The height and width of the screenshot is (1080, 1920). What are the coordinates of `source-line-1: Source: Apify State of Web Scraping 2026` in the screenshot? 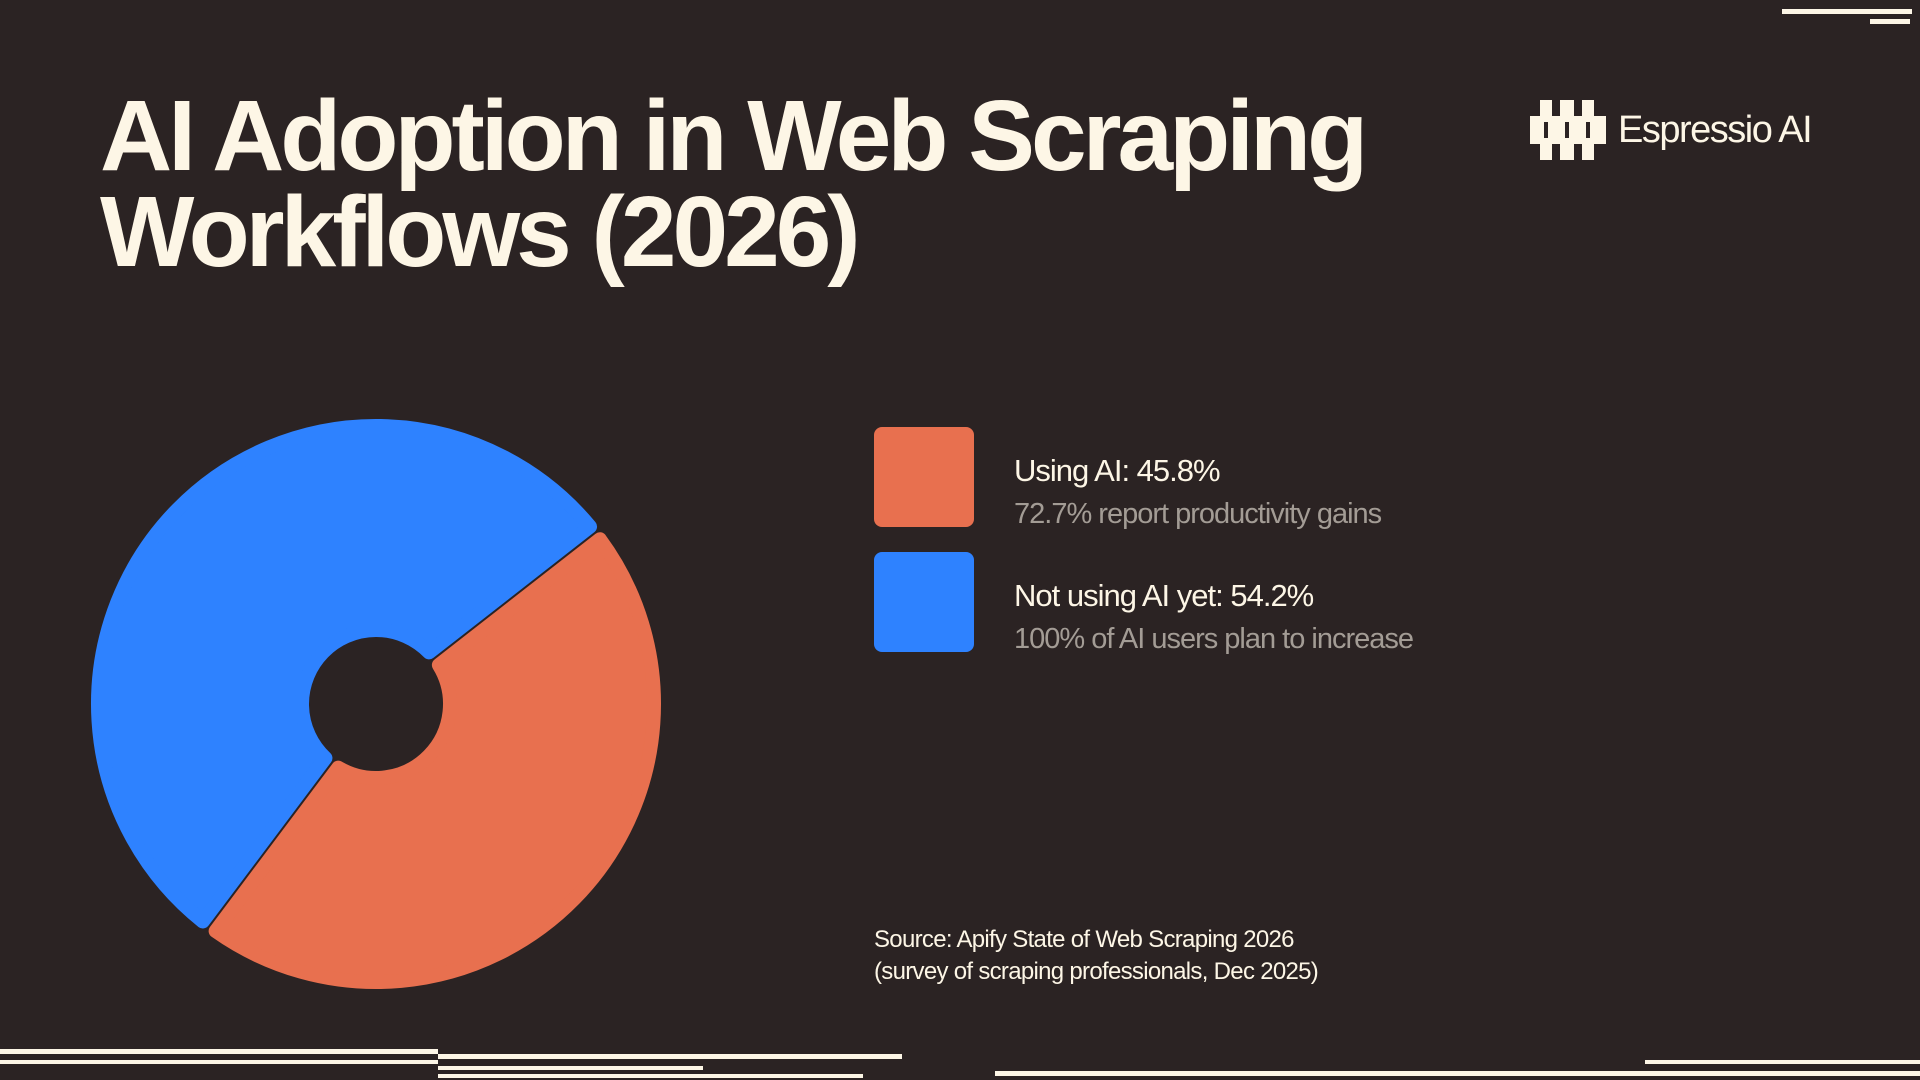 It's located at (1084, 939).